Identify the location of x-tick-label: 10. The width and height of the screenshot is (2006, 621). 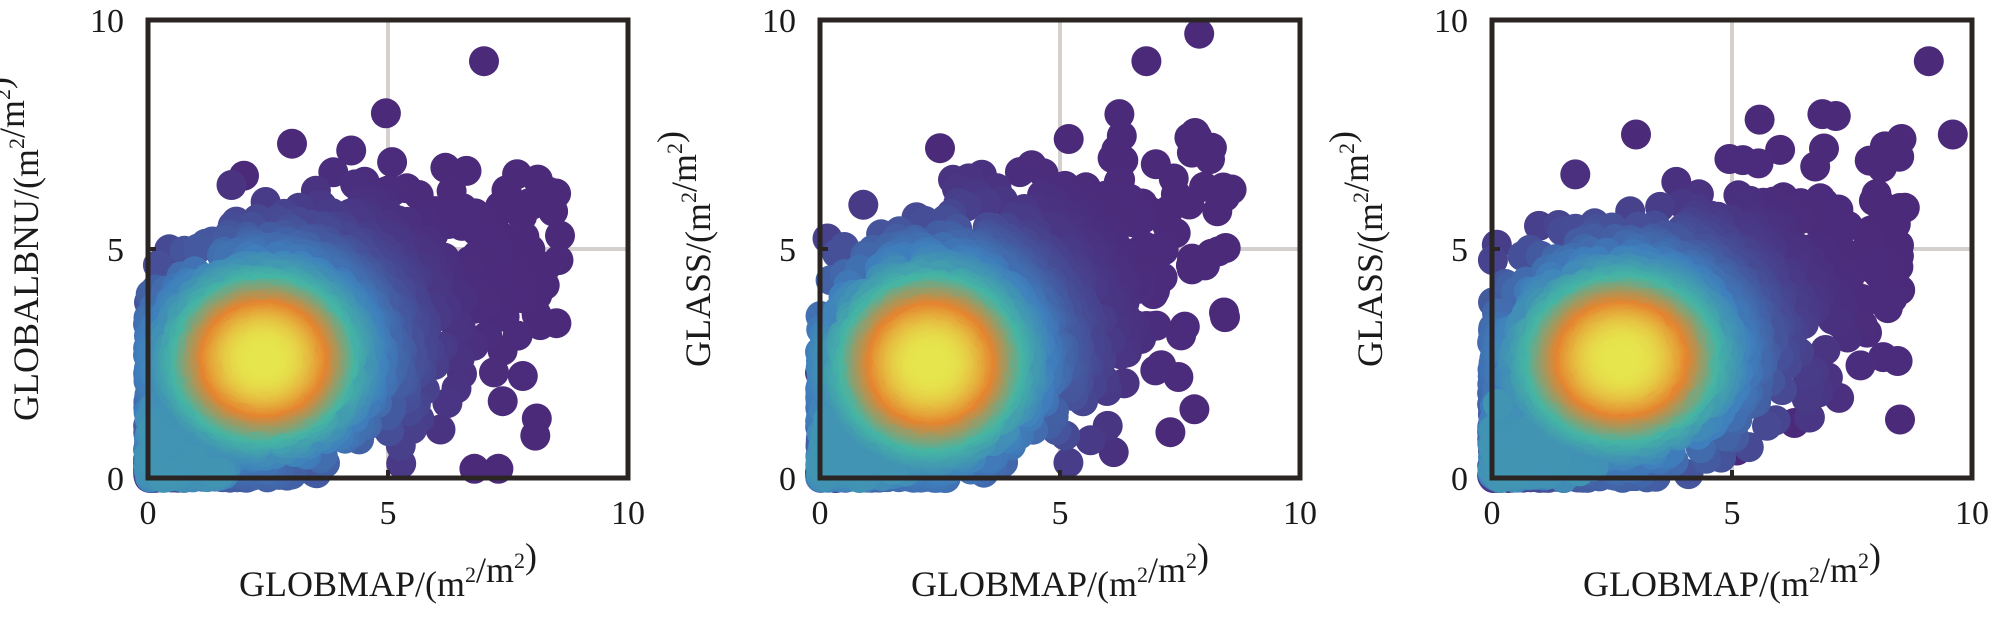
(628, 513).